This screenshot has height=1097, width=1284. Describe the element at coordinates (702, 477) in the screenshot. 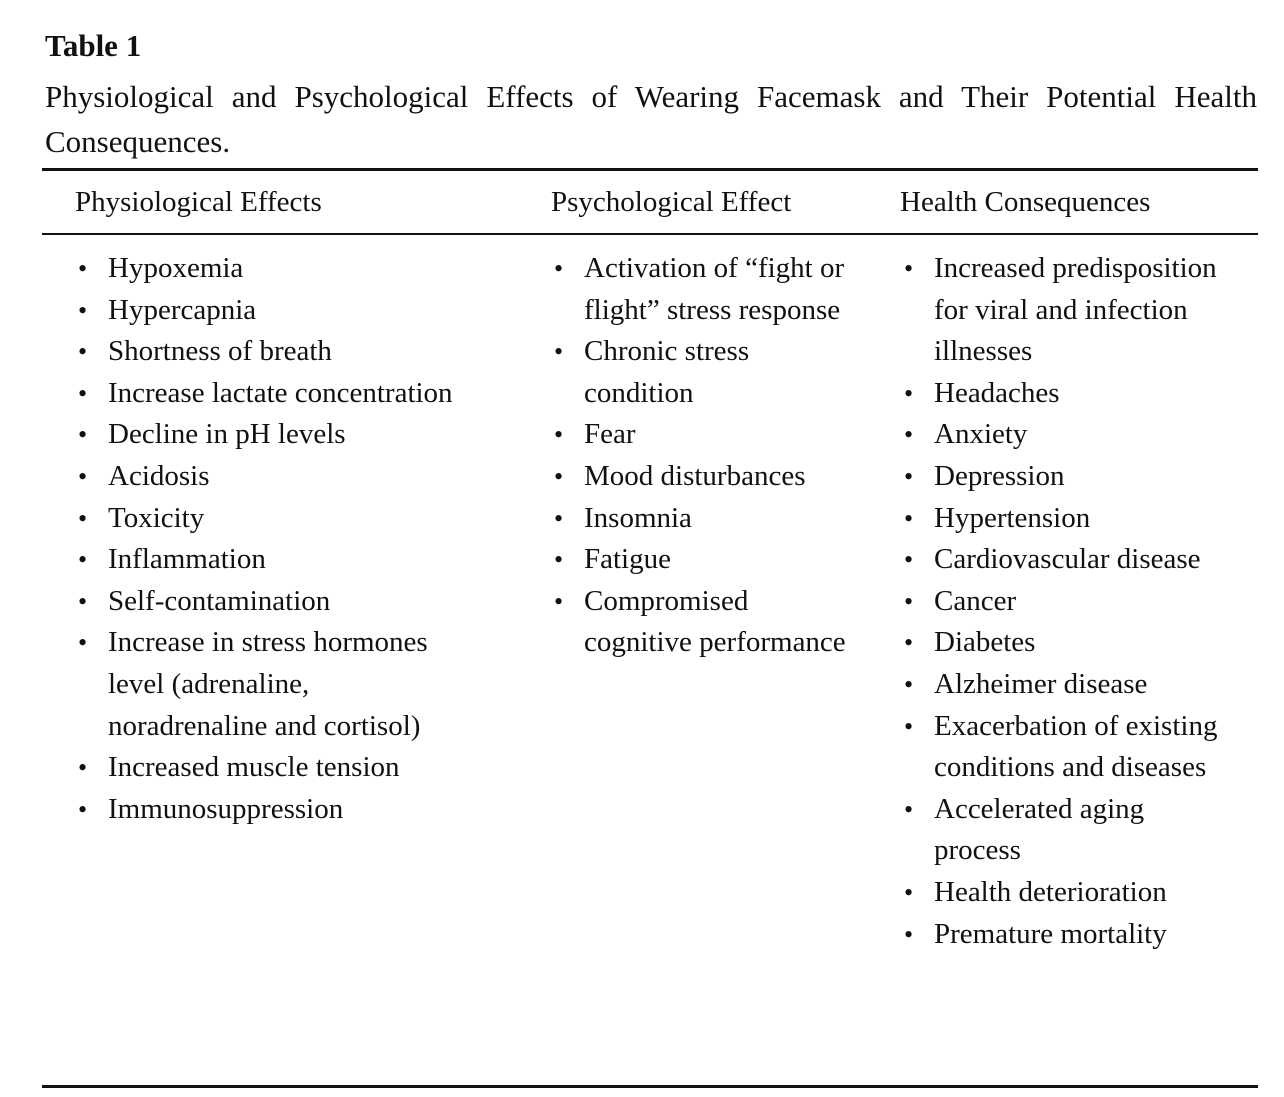

I see `list-item: Mood disturbances` at that location.